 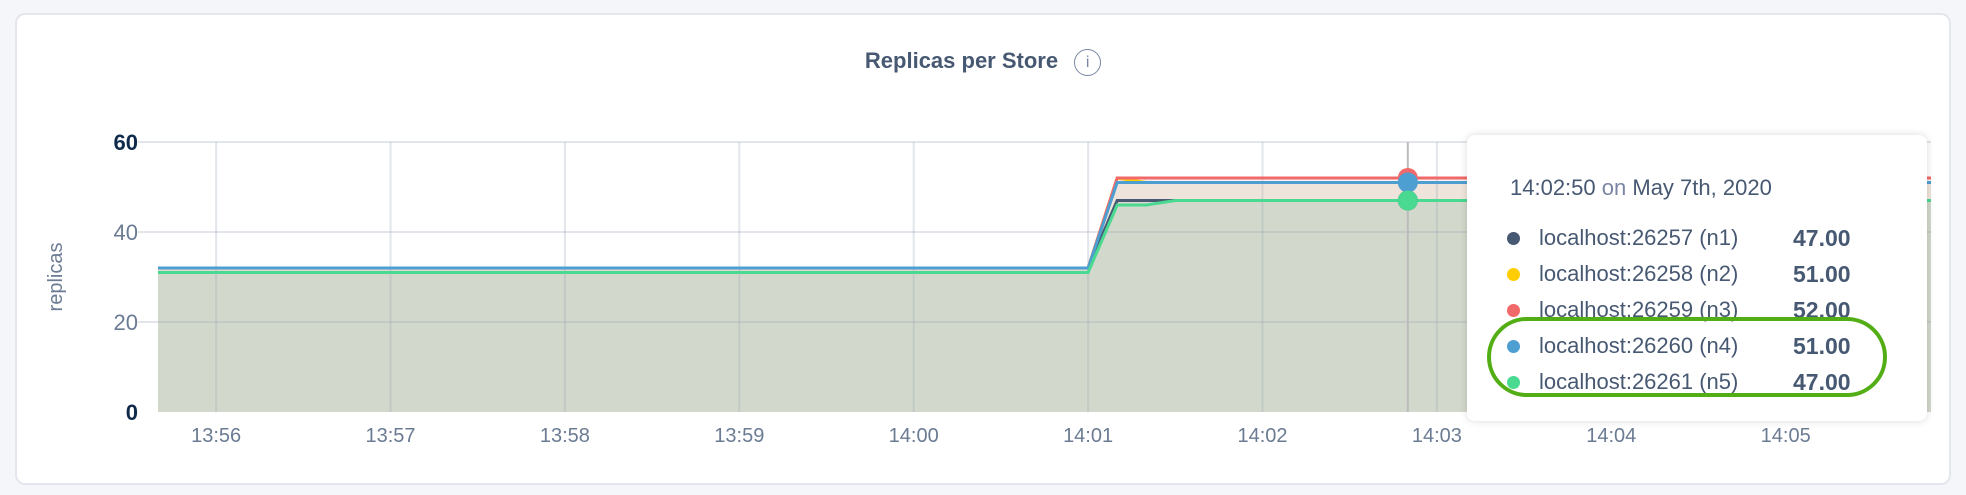 What do you see at coordinates (1639, 381) in the screenshot?
I see `tooltip-label: localhost:26261 (n5)` at bounding box center [1639, 381].